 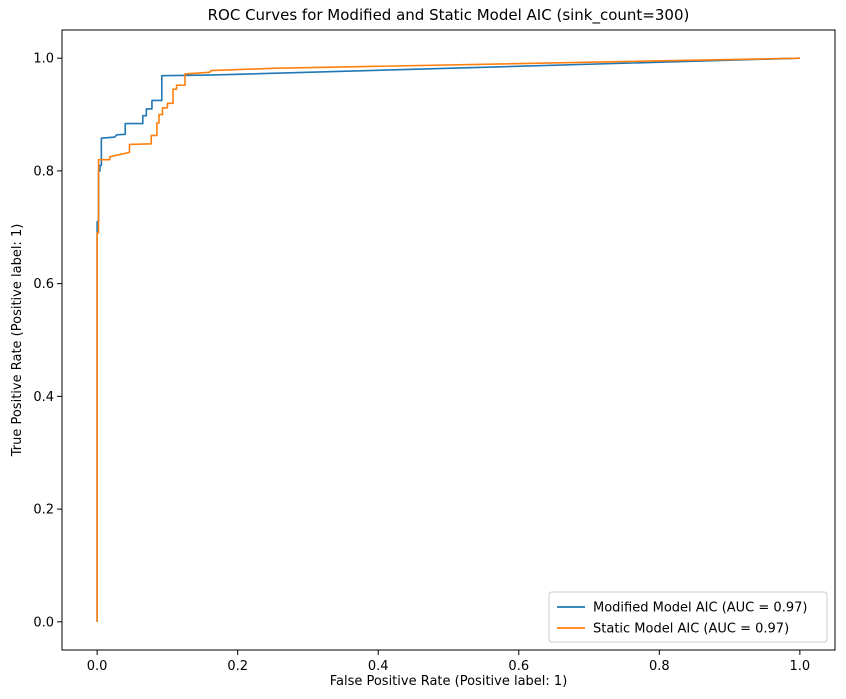 I want to click on x-tick-label: 0.2, so click(x=237, y=666).